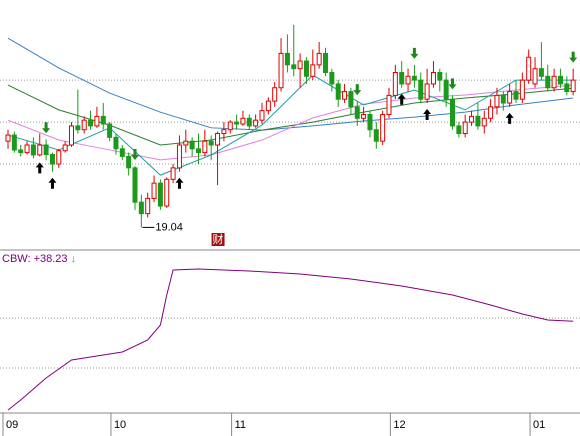 This screenshot has width=580, height=436. What do you see at coordinates (539, 425) in the screenshot?
I see `x-tick-label: 01` at bounding box center [539, 425].